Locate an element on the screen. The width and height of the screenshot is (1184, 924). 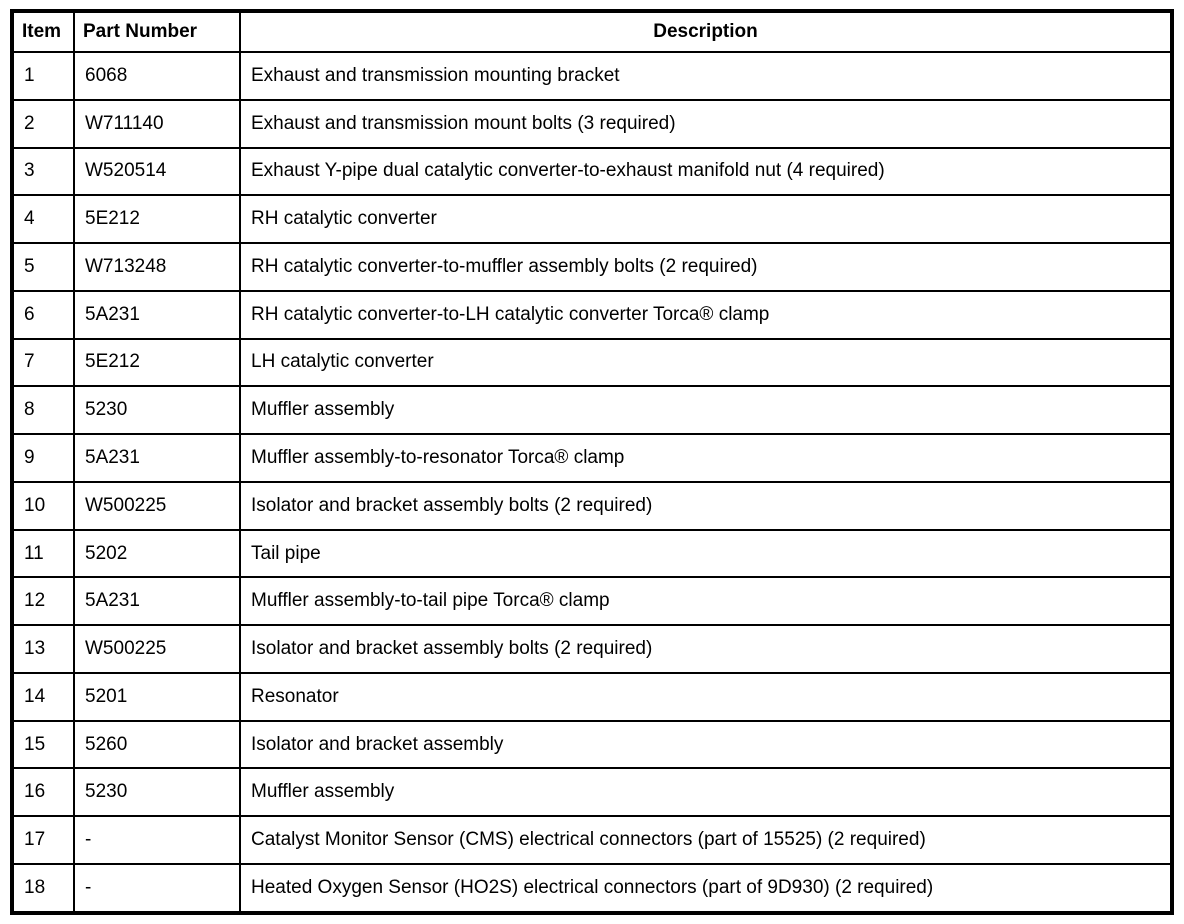
item-cell: 3 is located at coordinates (43, 171).